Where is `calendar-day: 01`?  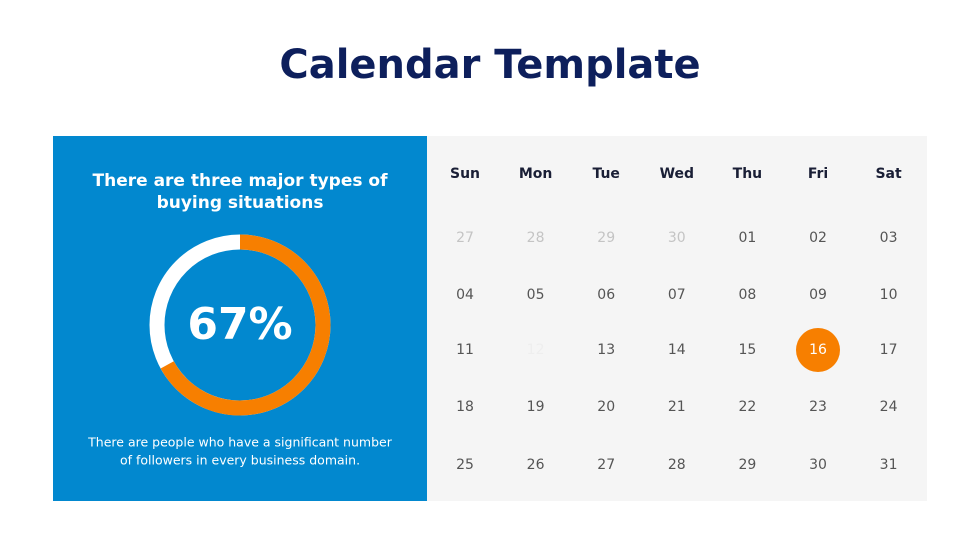 calendar-day: 01 is located at coordinates (747, 238).